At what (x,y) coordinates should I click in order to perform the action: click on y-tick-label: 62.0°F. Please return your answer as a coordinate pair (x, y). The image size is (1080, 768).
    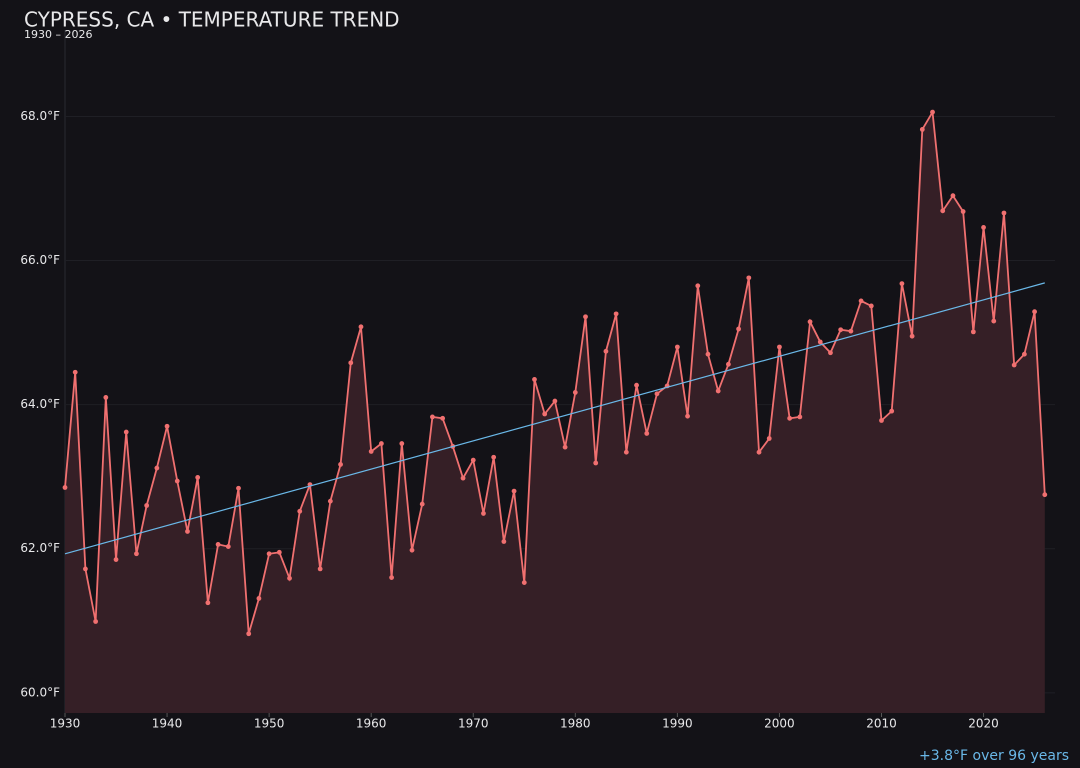
    Looking at the image, I should click on (40, 548).